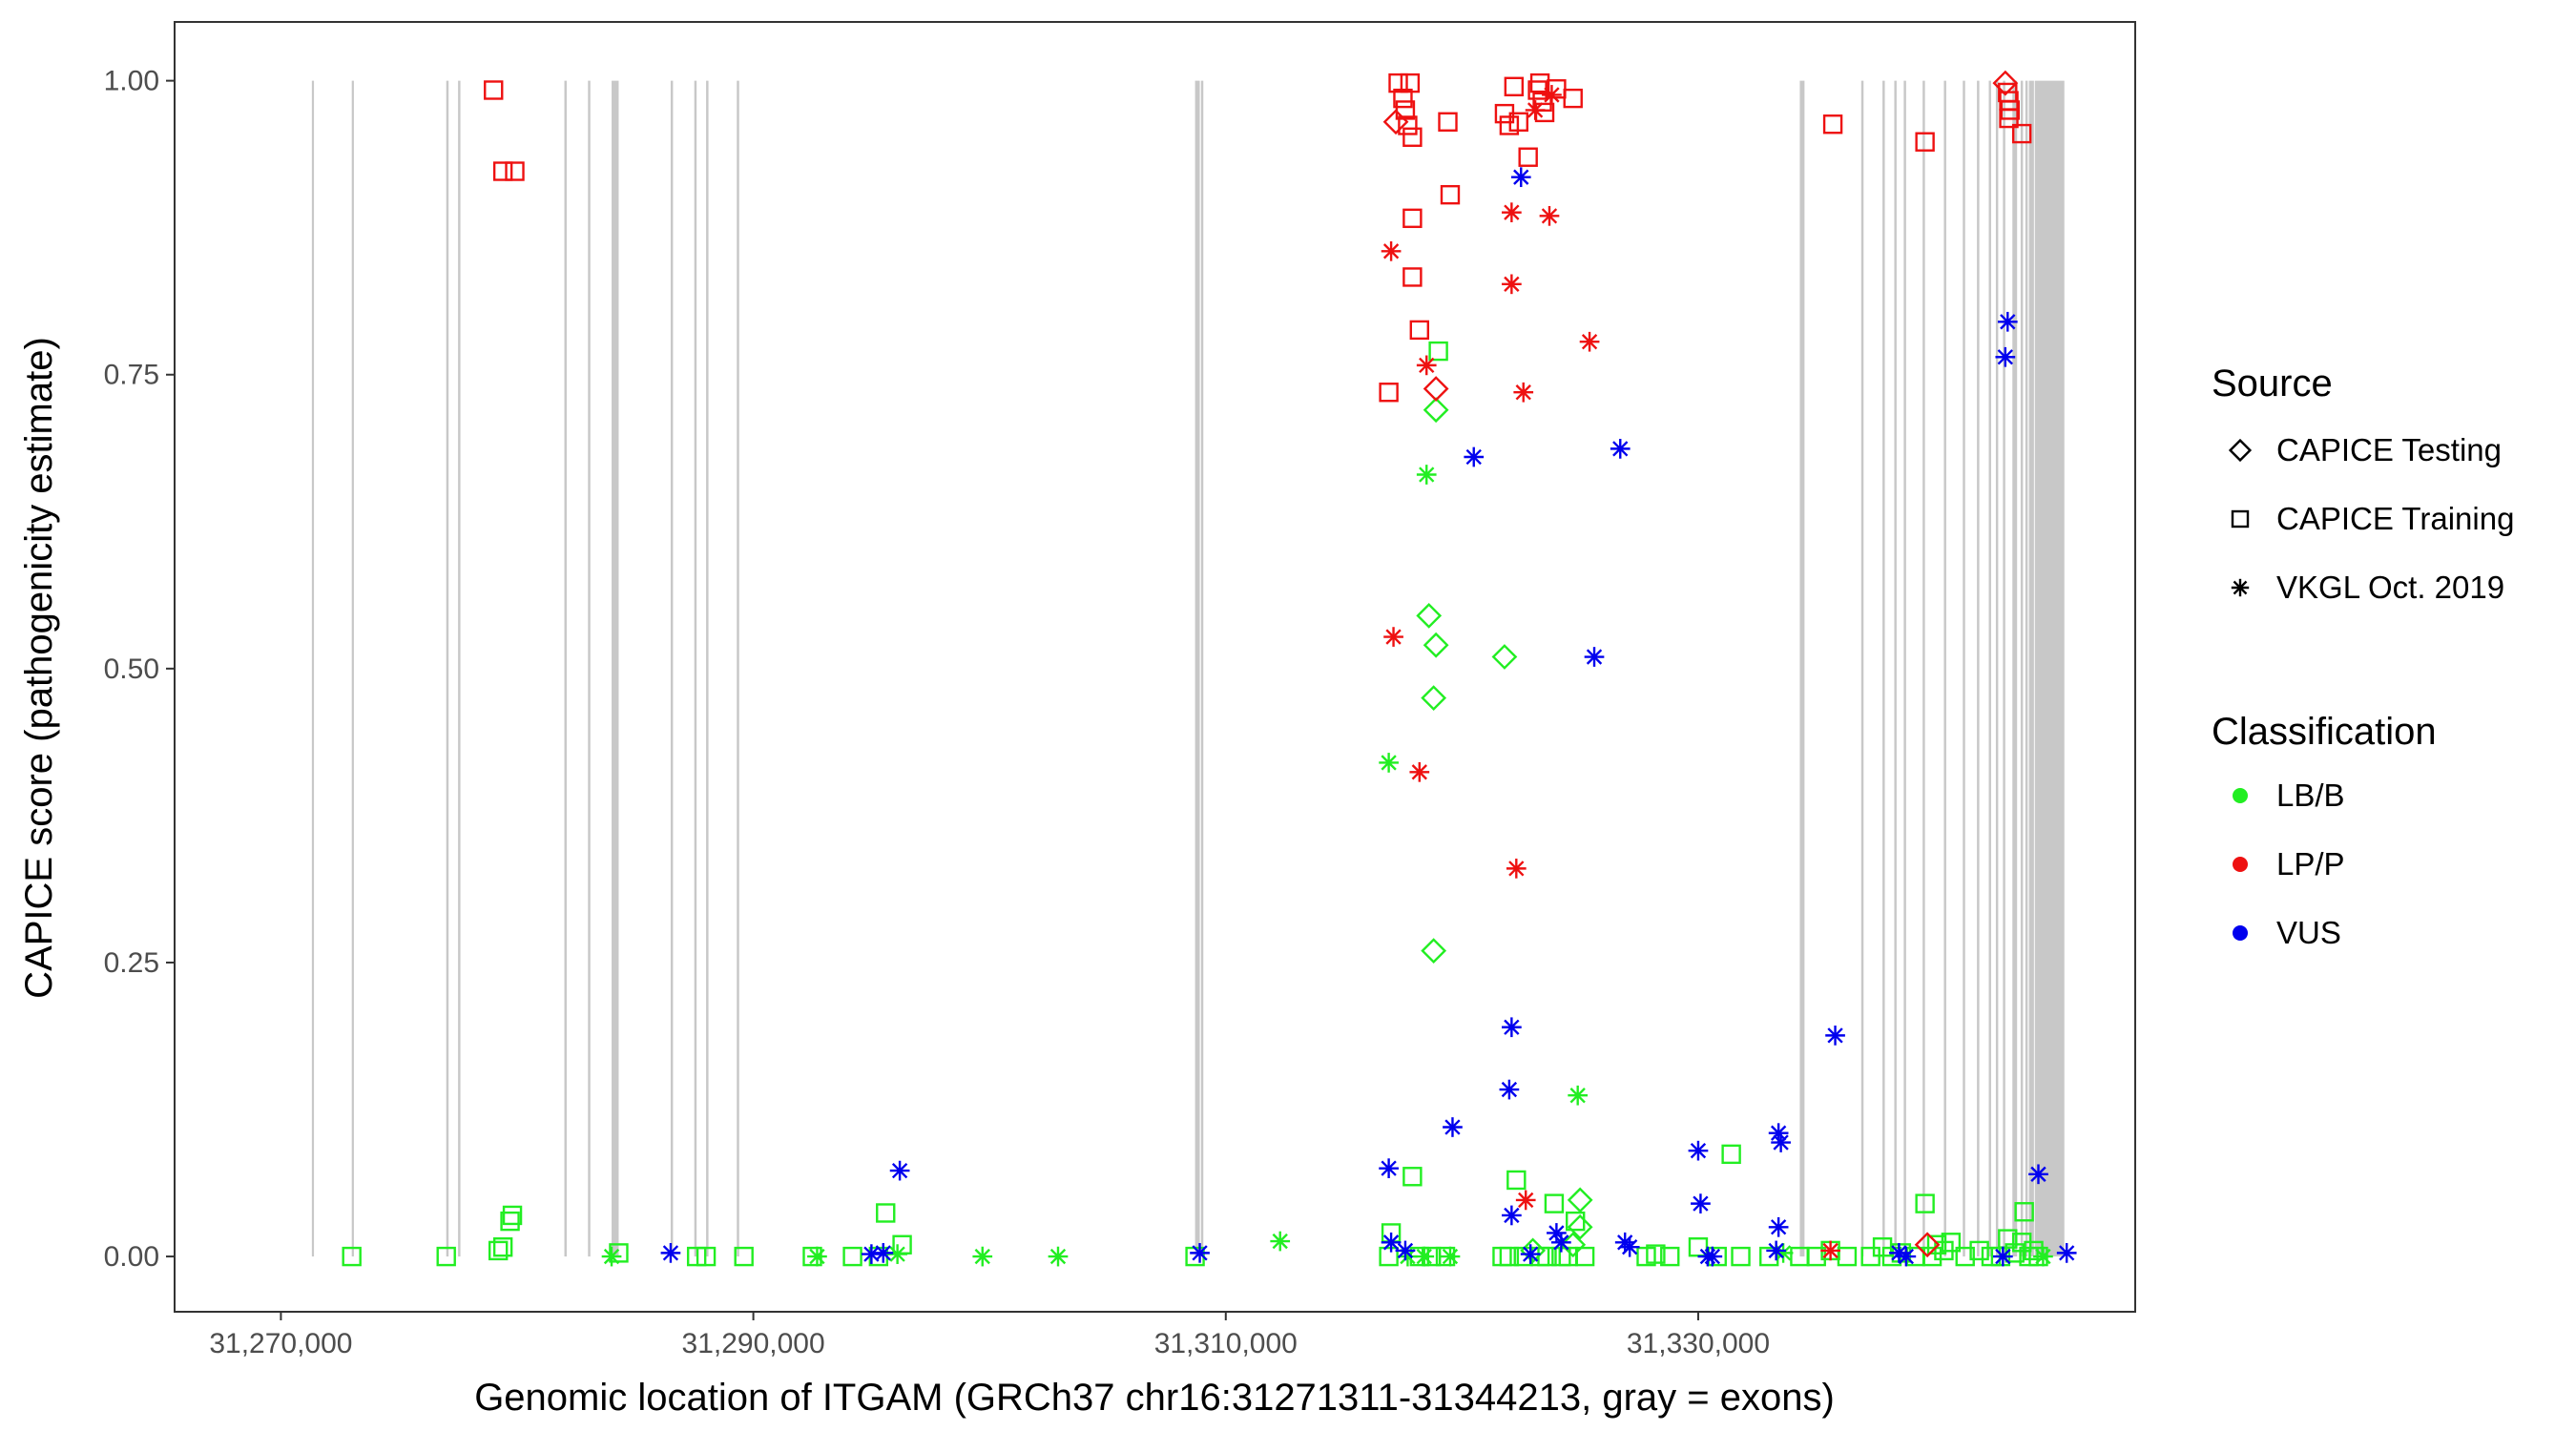  What do you see at coordinates (2240, 587) in the screenshot?
I see `legend-key-asterisk` at bounding box center [2240, 587].